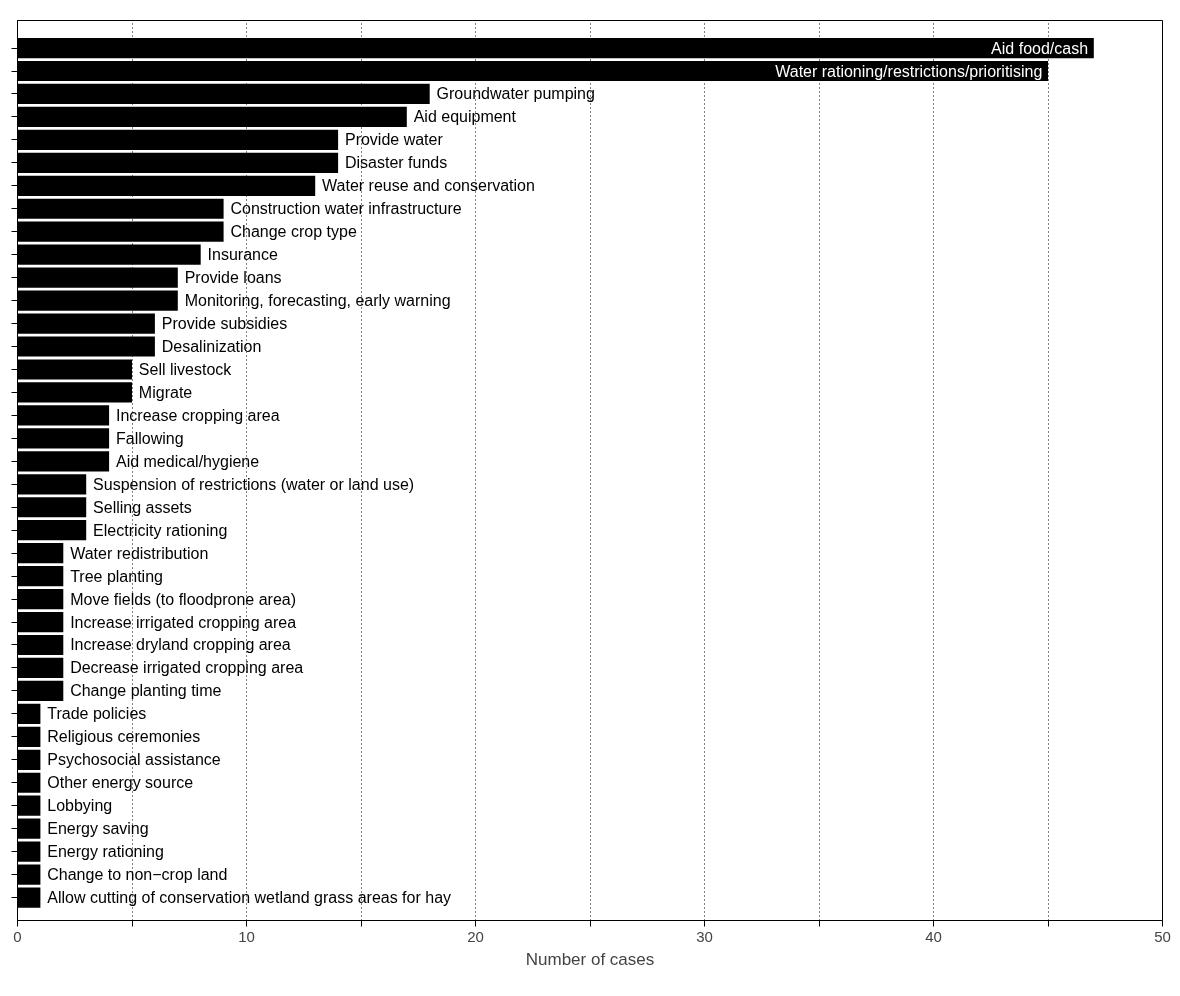 The image size is (1180, 996). What do you see at coordinates (246, 936) in the screenshot?
I see `x-tick-label: 10` at bounding box center [246, 936].